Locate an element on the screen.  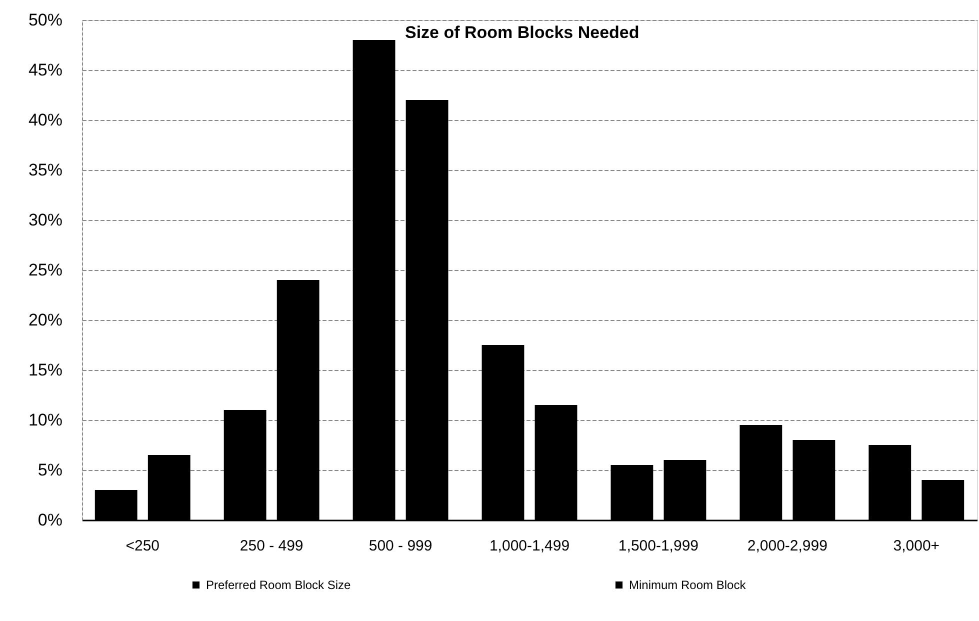
y-tick-label: 25% is located at coordinates (45, 270).